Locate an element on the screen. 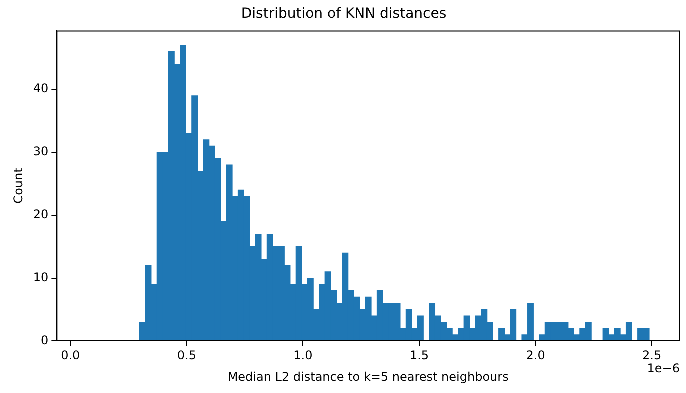 This screenshot has width=686, height=393. x-tick-label: 1.5 is located at coordinates (420, 355).